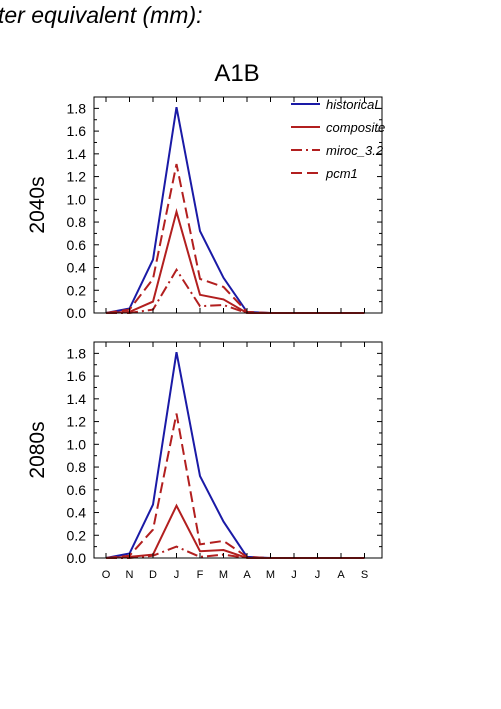 The width and height of the screenshot is (501, 709). Describe the element at coordinates (153, 575) in the screenshot. I see `x-tick-label: D` at that location.